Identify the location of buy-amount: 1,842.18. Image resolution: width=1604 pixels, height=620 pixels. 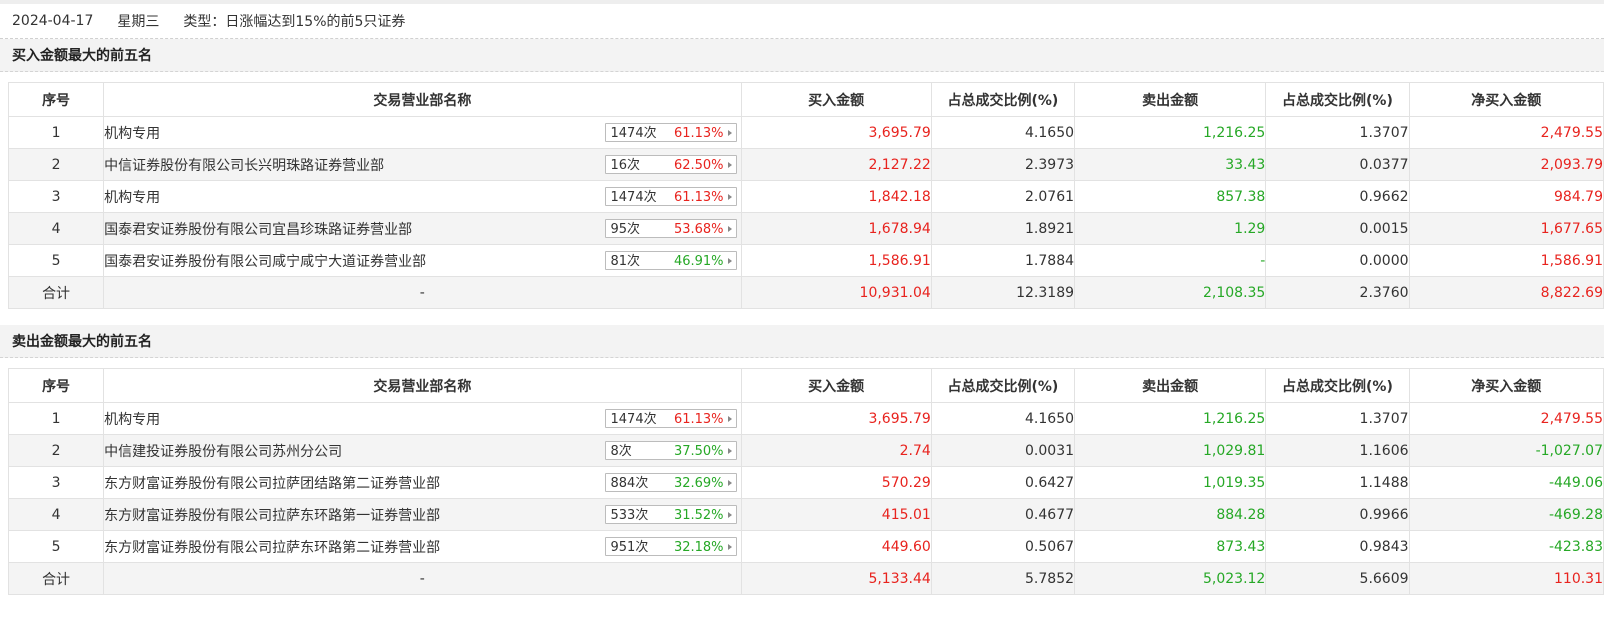
(836, 196).